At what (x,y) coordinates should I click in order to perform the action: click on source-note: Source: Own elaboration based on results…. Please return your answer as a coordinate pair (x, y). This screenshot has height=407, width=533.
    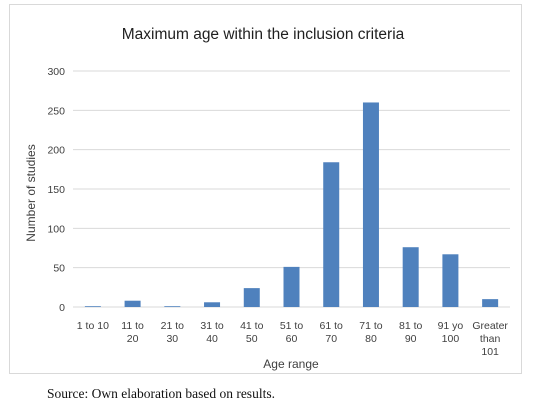
    Looking at the image, I should click on (161, 393).